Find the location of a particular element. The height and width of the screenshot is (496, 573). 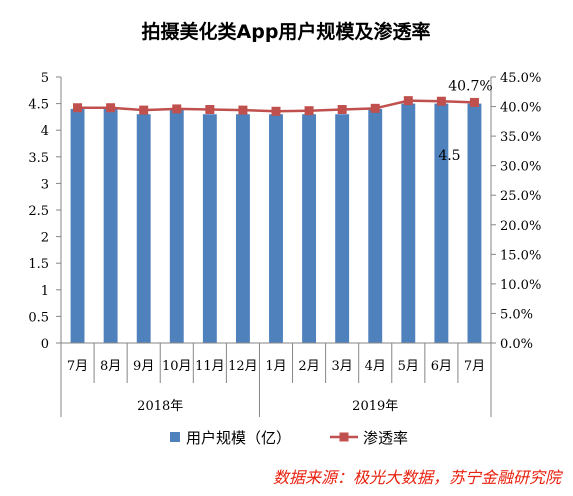

left-axis-tick-label: 0.5 is located at coordinates (38, 317).